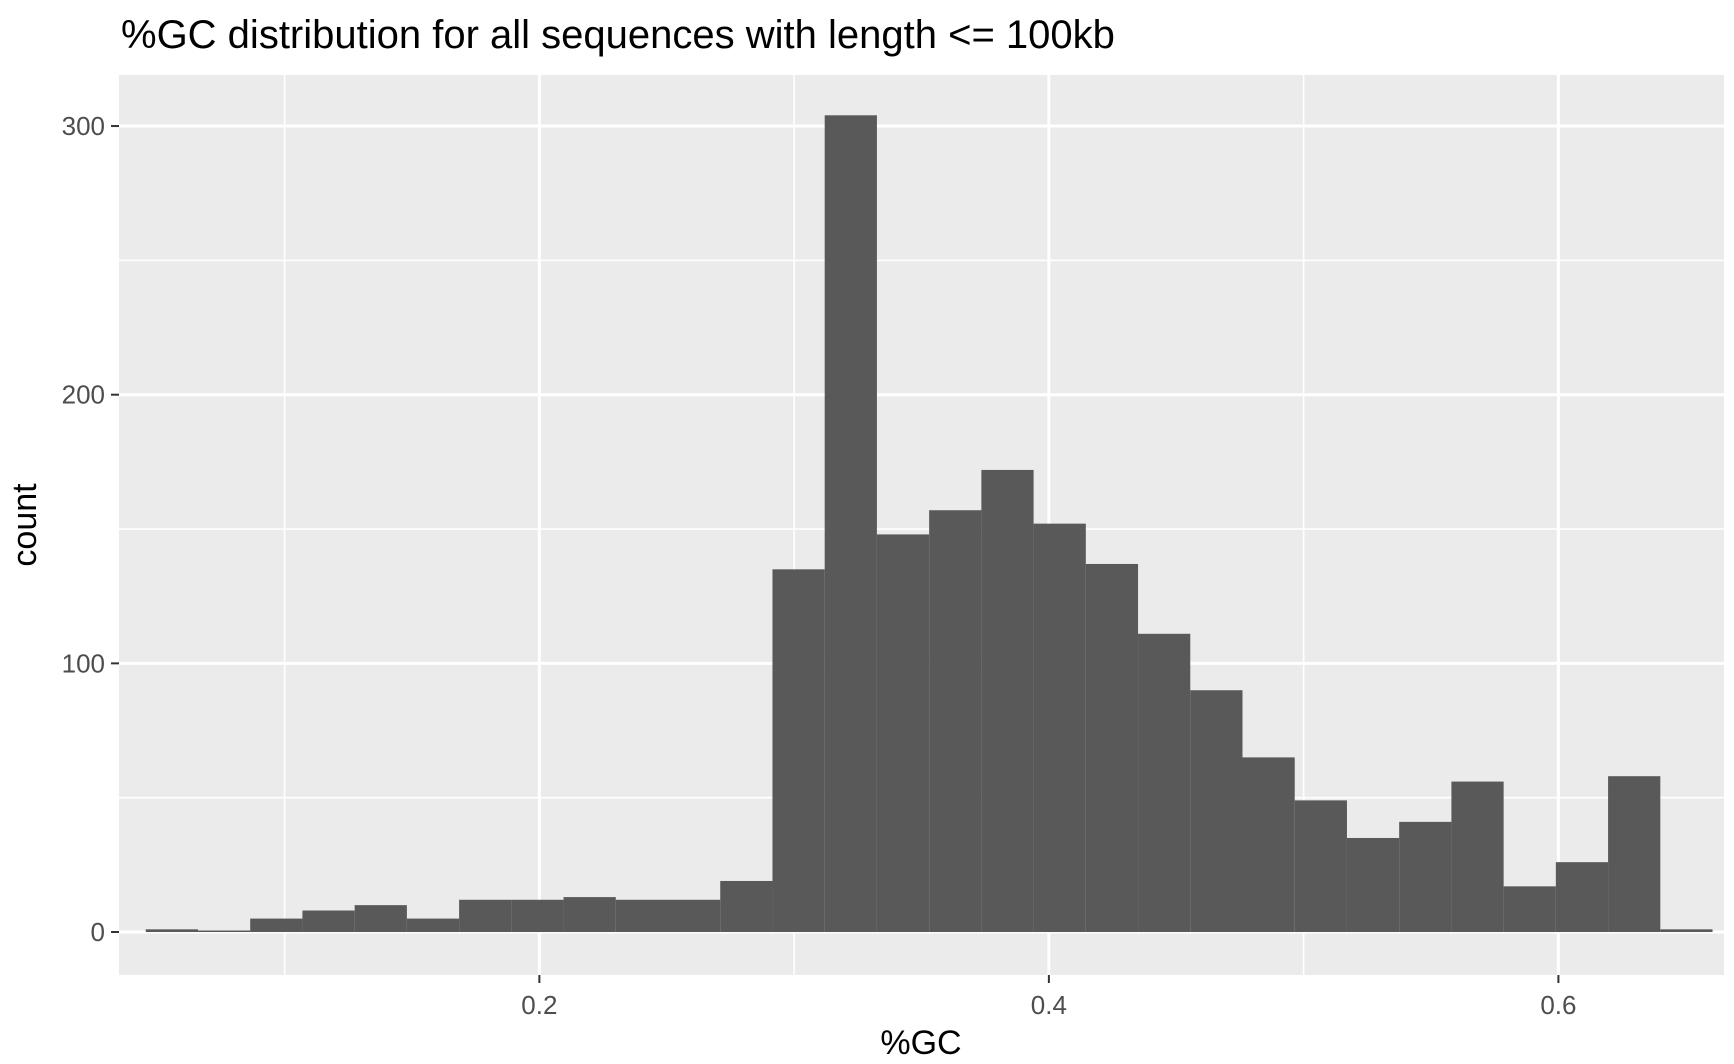  I want to click on y-tick-label: 200, so click(83, 395).